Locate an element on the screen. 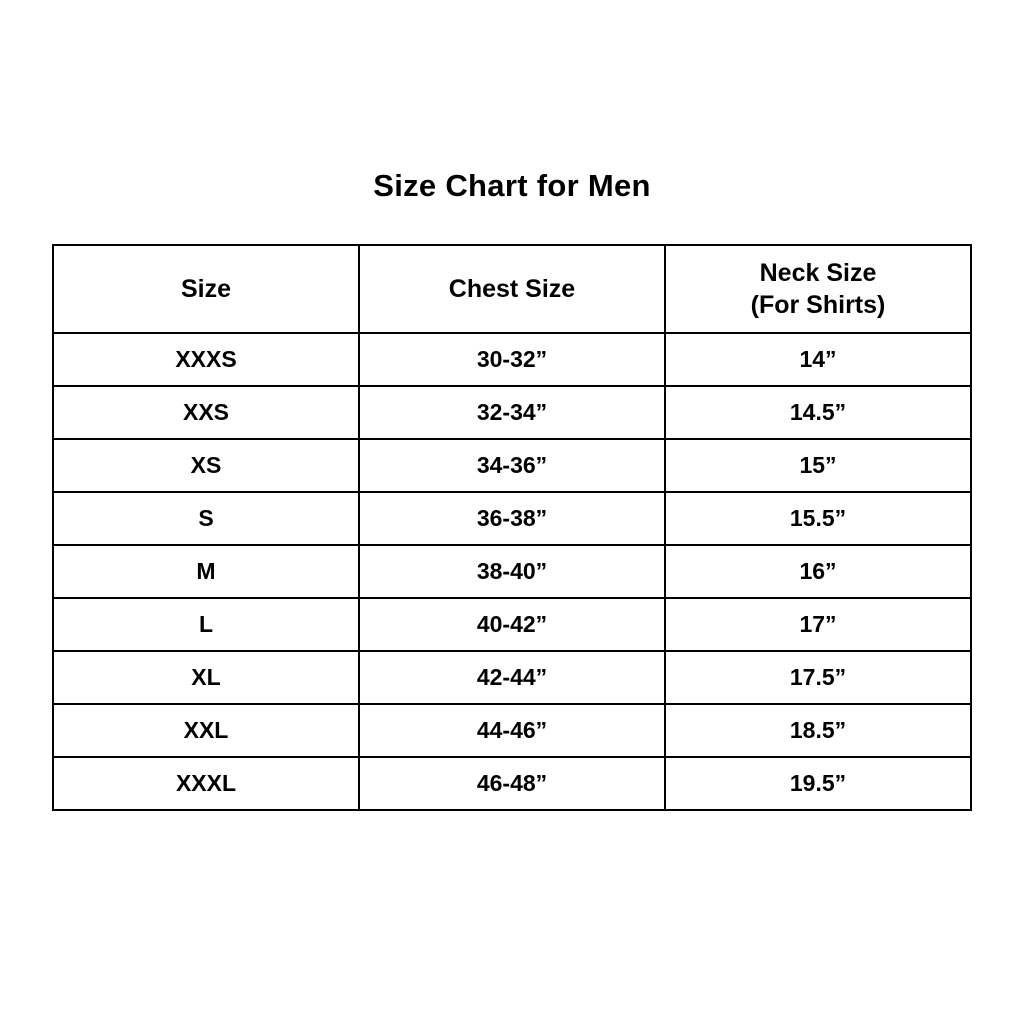 The image size is (1024, 1024). chest-size-cell: 36-38” is located at coordinates (512, 518).